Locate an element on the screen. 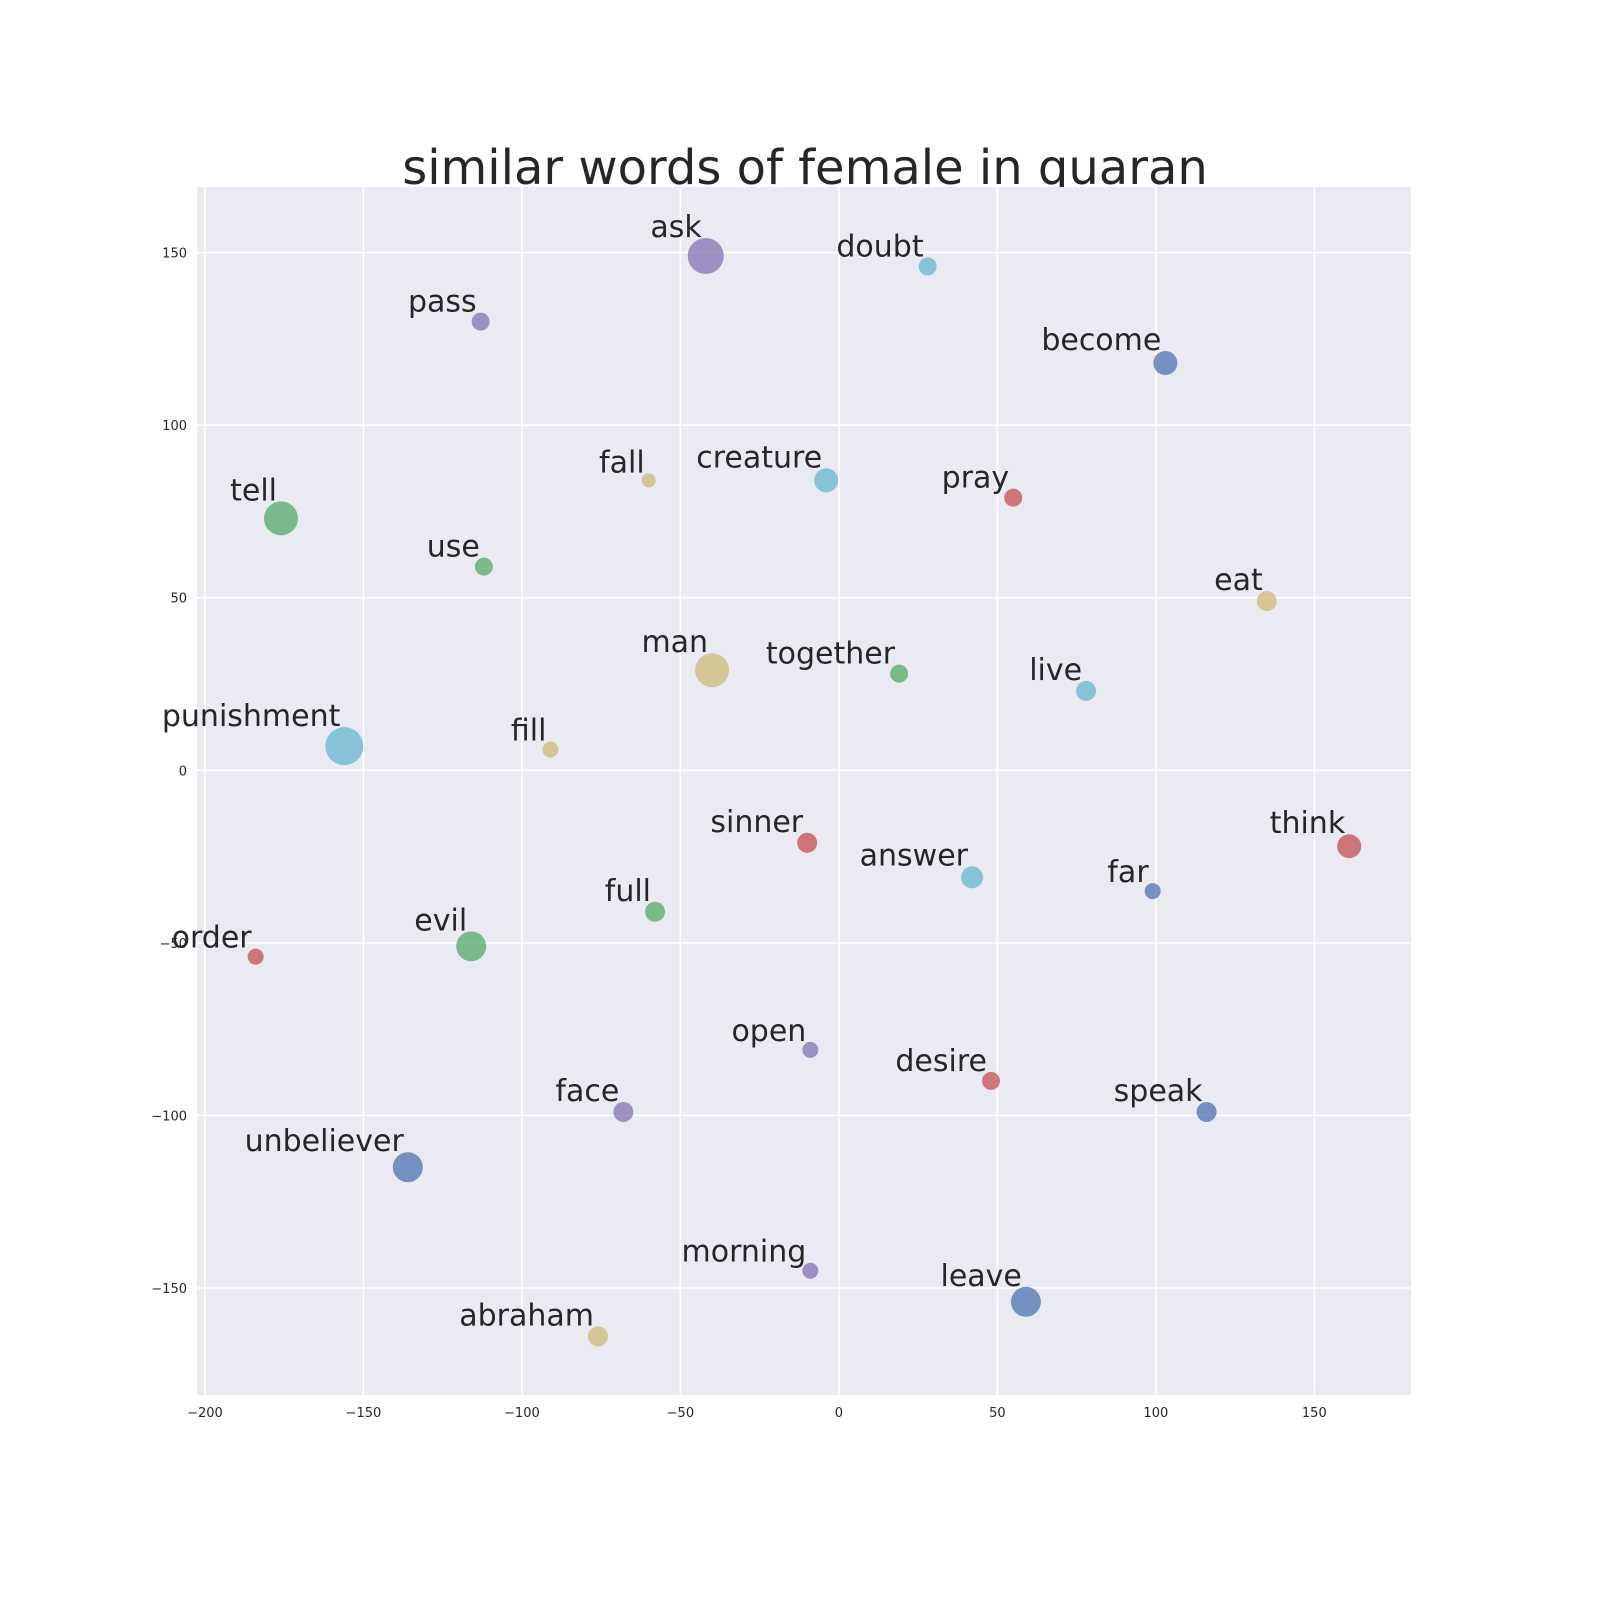 The height and width of the screenshot is (1600, 1600). data-point-become is located at coordinates (1165, 363).